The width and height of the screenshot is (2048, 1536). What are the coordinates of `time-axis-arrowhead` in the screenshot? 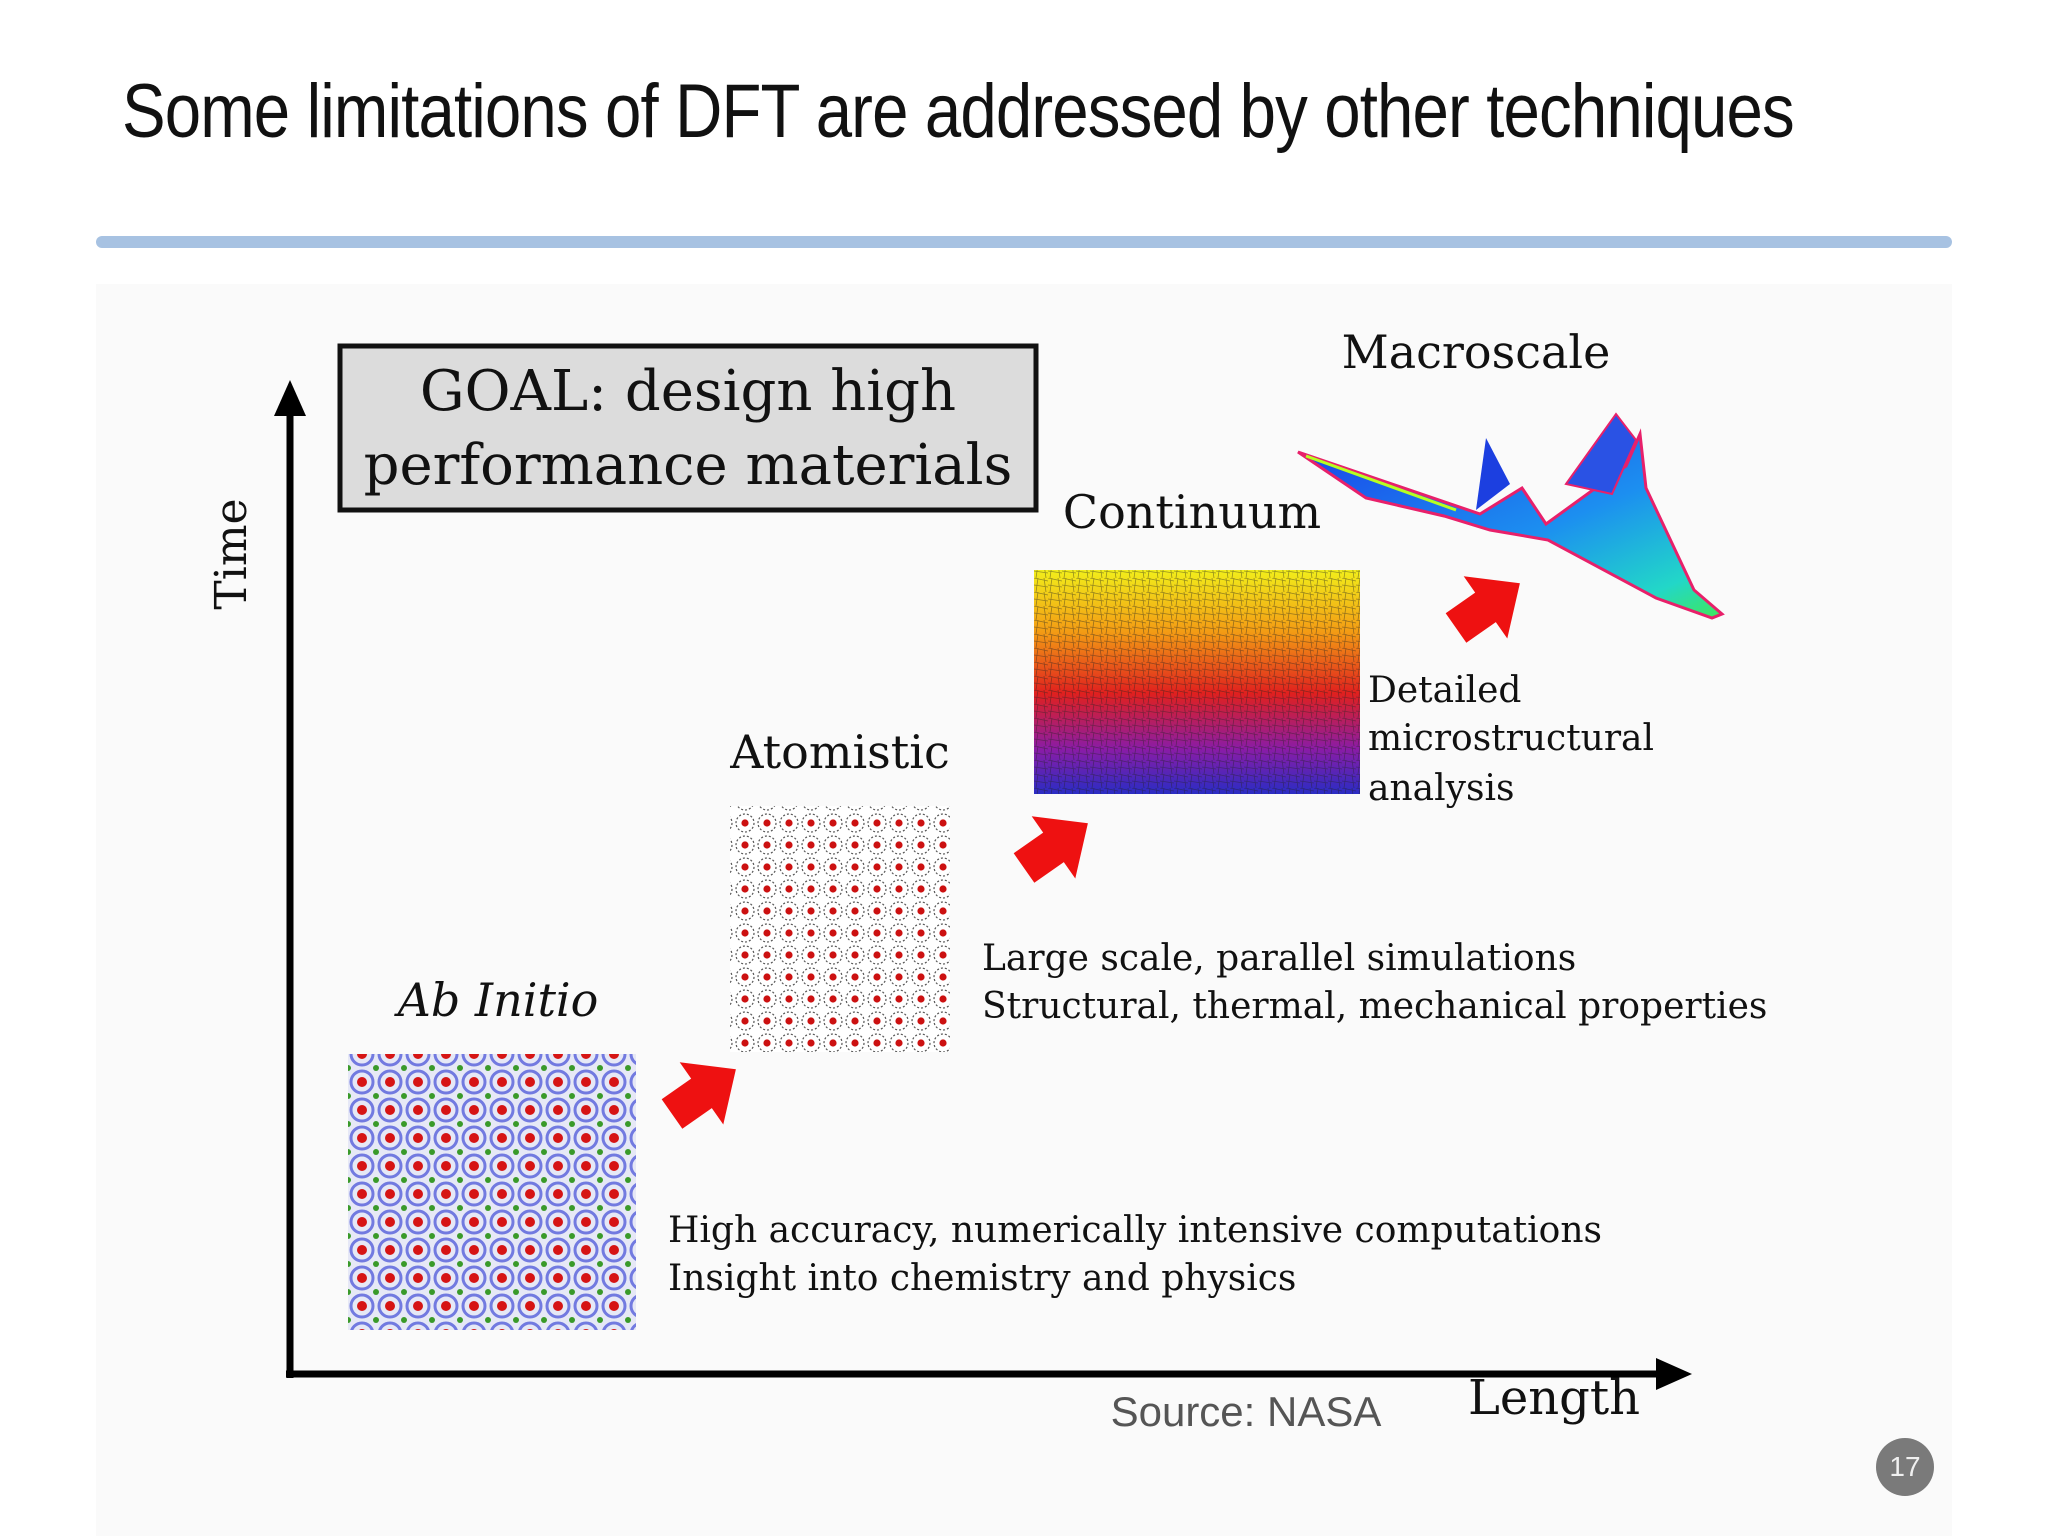 It's located at (290, 398).